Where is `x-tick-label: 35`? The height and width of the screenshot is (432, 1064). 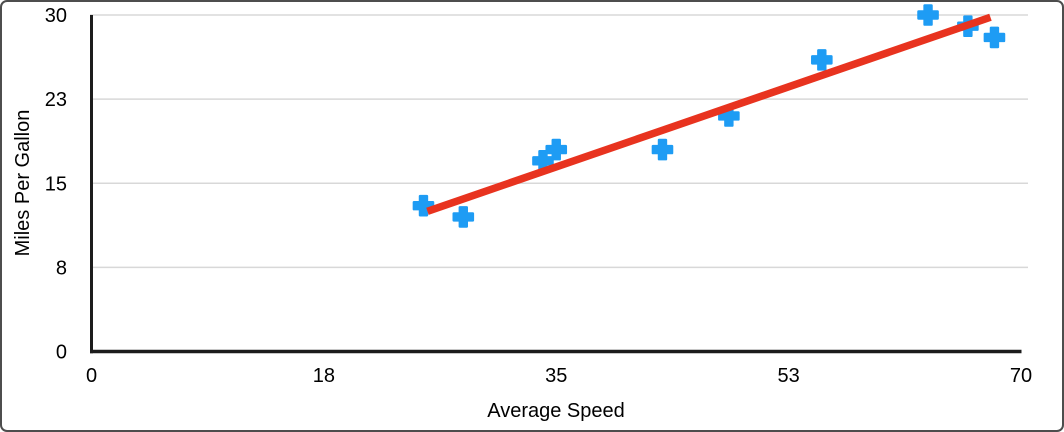
x-tick-label: 35 is located at coordinates (556, 376).